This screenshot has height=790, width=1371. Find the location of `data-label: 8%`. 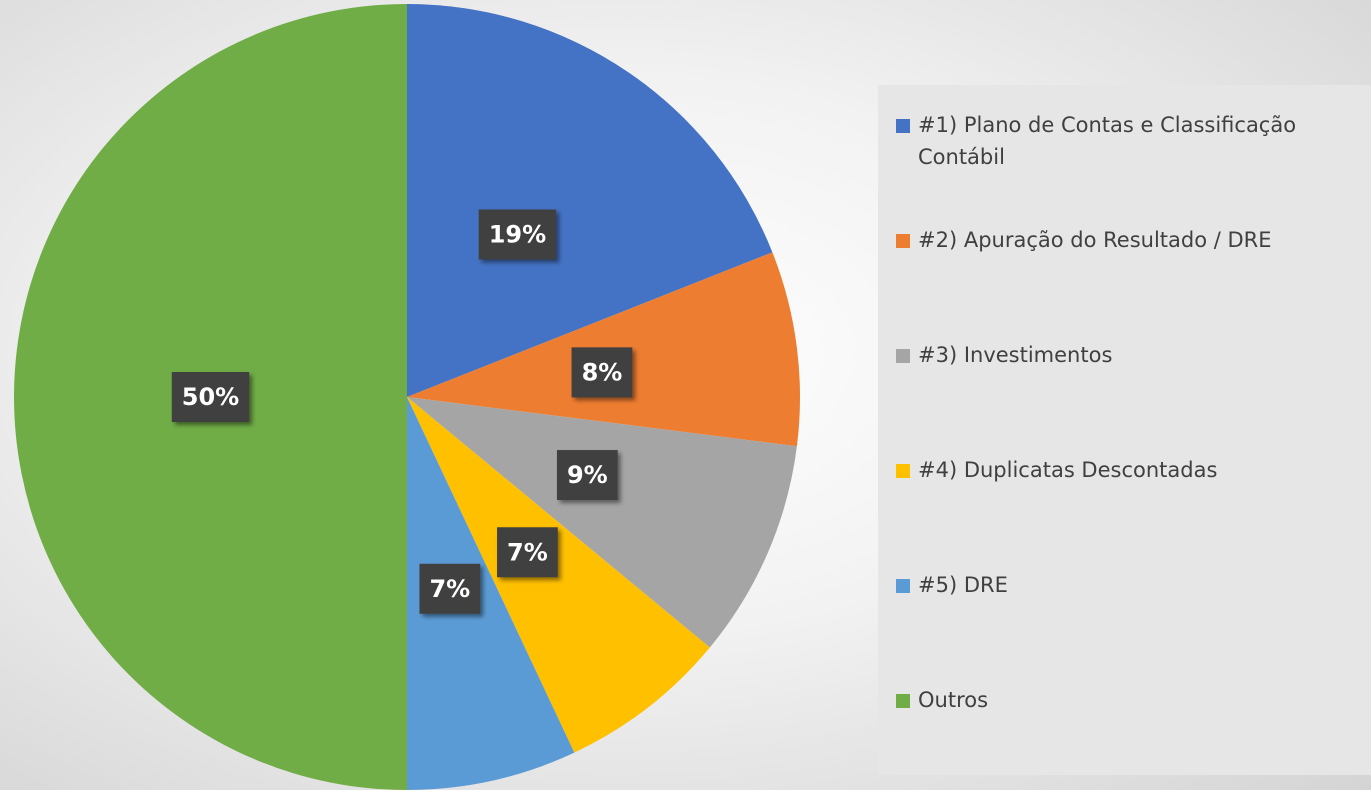

data-label: 8% is located at coordinates (602, 372).